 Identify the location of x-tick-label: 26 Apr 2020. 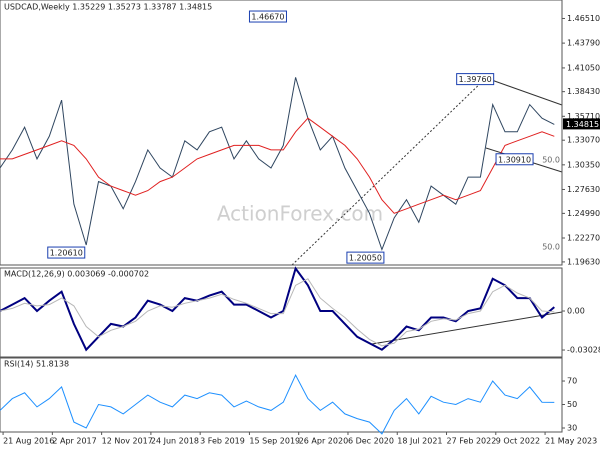
(323, 441).